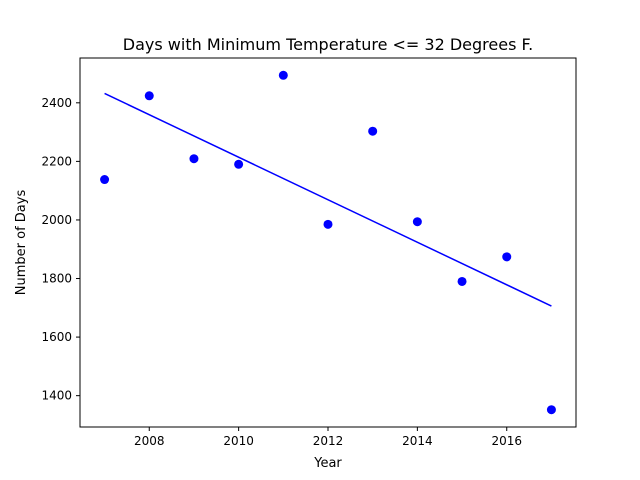  What do you see at coordinates (56, 337) in the screenshot?
I see `y-tick-label: 1600` at bounding box center [56, 337].